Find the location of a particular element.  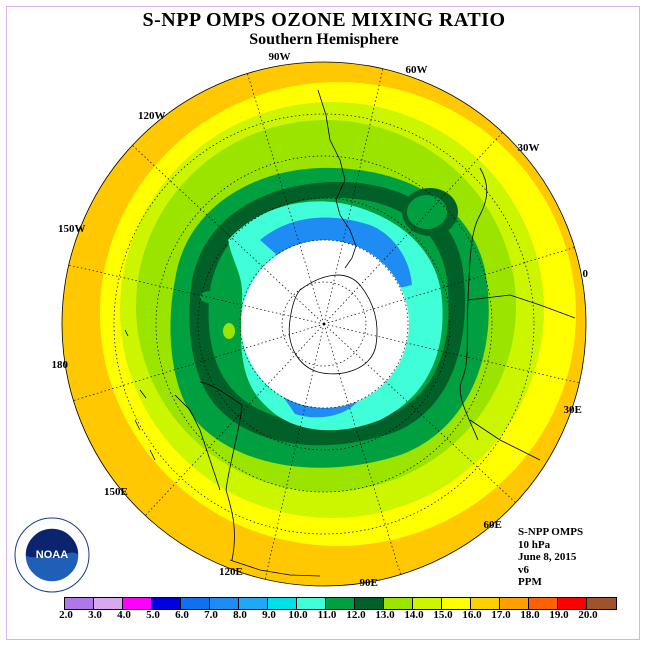

colorbar-tick-label: 17.0 is located at coordinates (501, 615).